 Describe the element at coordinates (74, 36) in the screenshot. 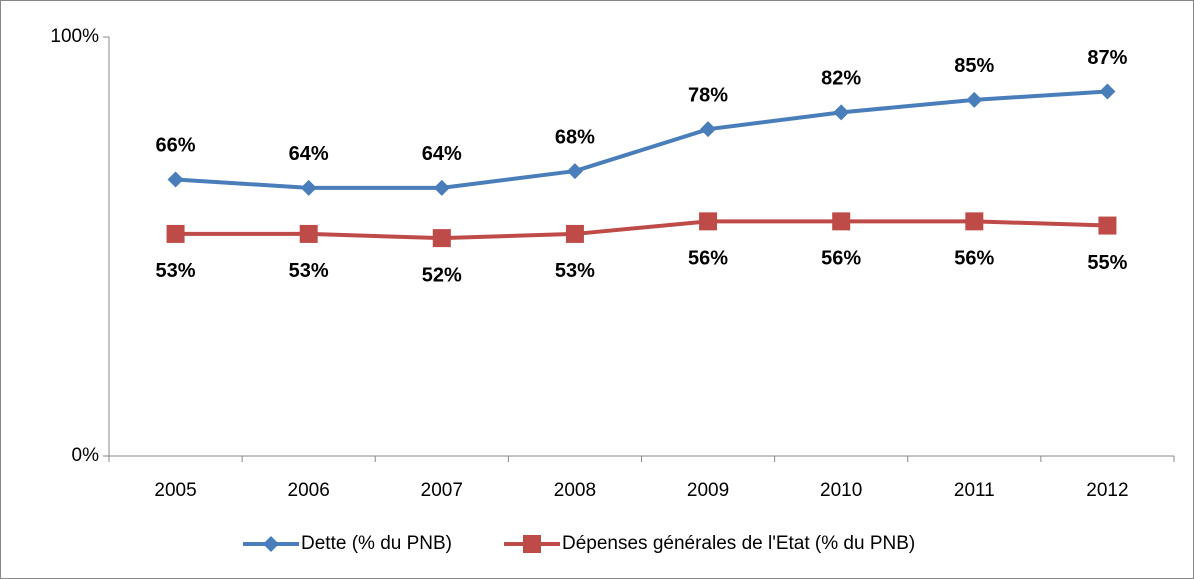

I see `y-tick-label: 100%` at that location.